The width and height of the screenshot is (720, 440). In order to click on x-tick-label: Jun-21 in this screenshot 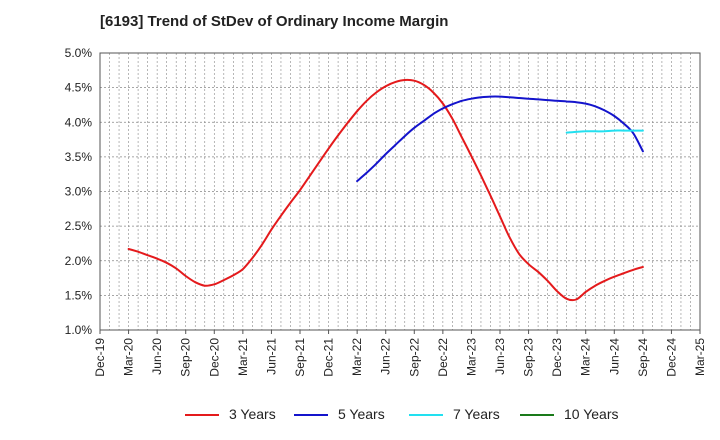, I will do `click(271, 356)`.